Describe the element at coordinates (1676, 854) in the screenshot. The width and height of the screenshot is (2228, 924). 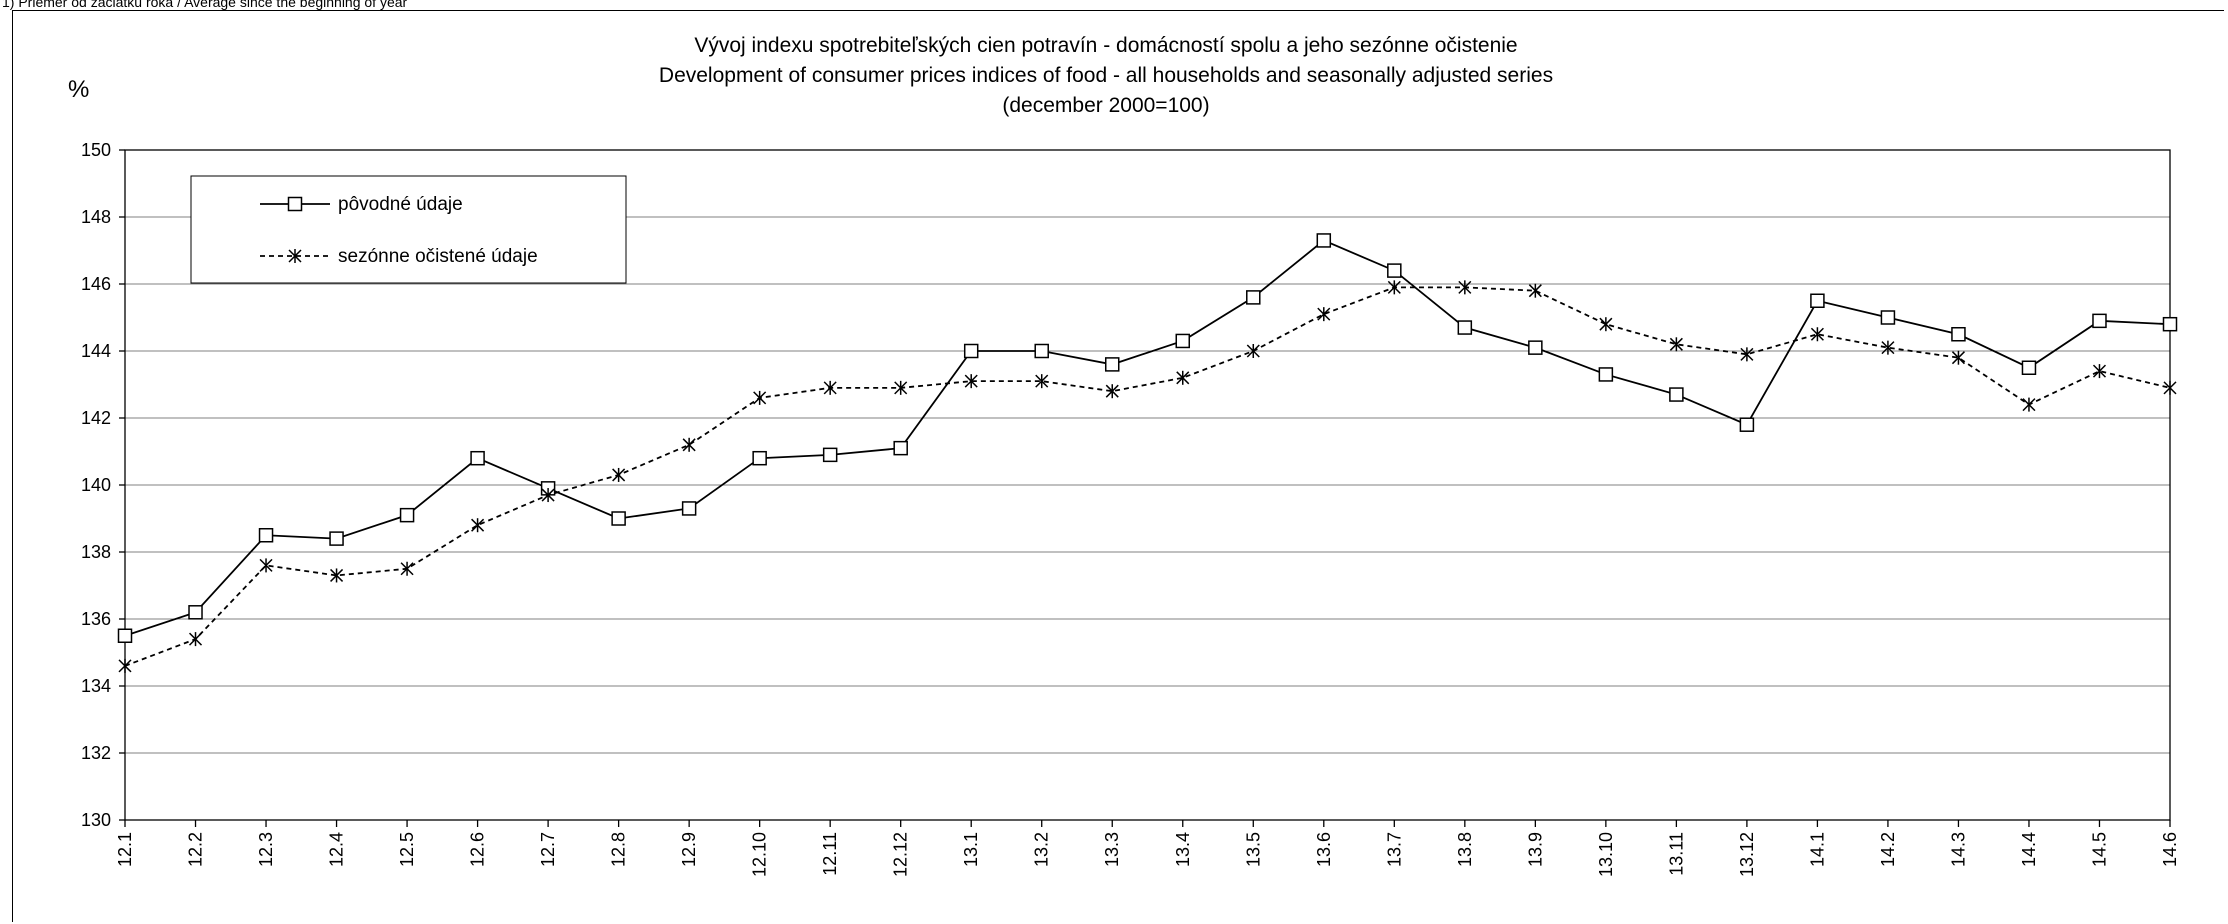
I see `x-tick-label: 13.11` at that location.